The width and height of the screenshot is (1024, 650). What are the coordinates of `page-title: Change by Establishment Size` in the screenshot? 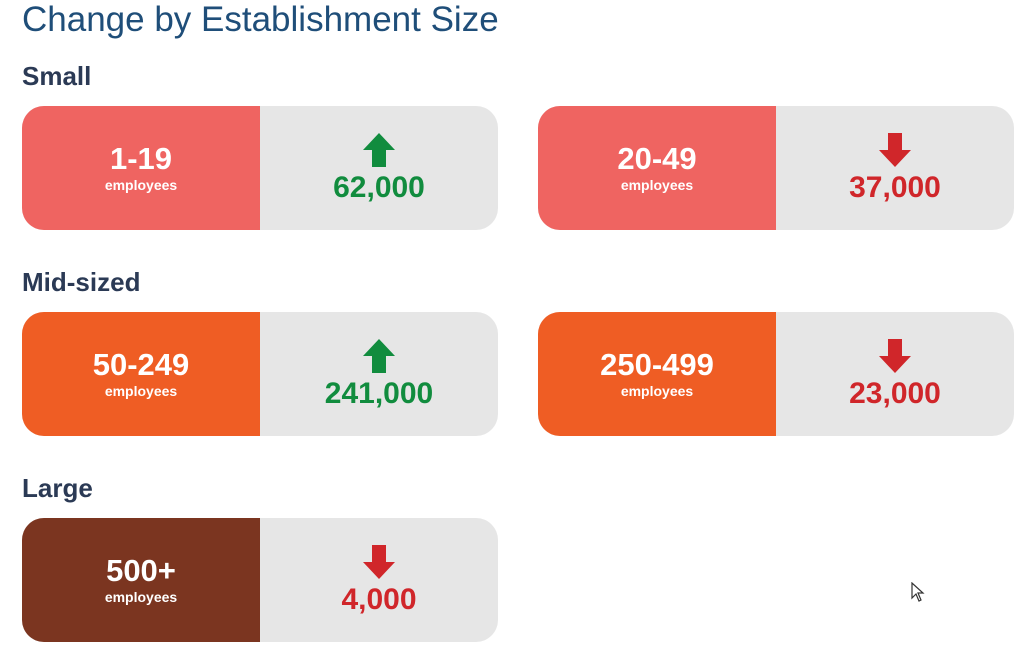 It's located at (260, 19).